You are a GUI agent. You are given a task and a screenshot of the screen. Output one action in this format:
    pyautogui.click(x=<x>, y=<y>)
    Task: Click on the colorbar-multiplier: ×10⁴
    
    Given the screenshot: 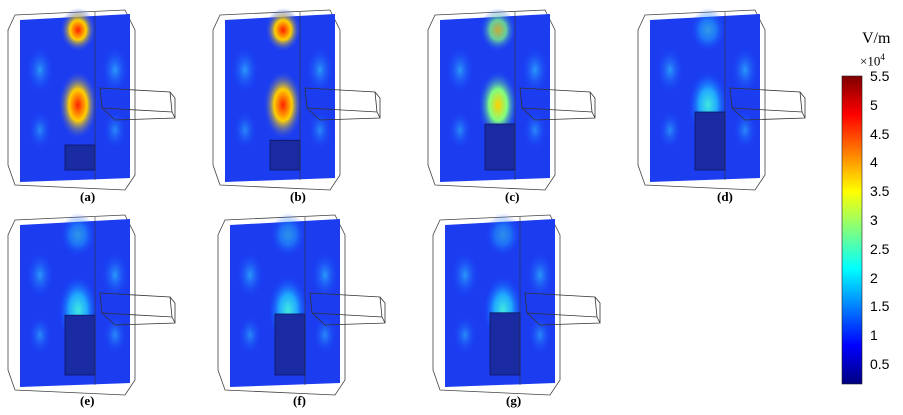 What is the action you would take?
    pyautogui.click(x=872, y=60)
    